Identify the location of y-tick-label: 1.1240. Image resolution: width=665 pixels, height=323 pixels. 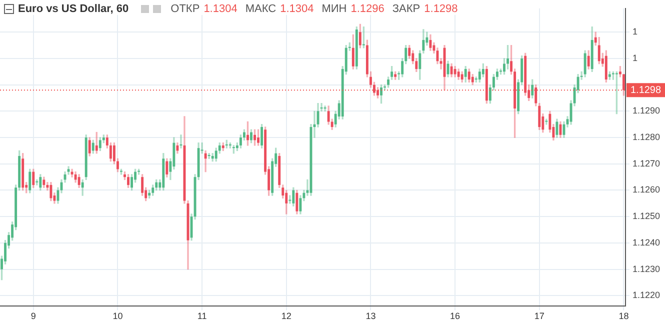
(646, 242).